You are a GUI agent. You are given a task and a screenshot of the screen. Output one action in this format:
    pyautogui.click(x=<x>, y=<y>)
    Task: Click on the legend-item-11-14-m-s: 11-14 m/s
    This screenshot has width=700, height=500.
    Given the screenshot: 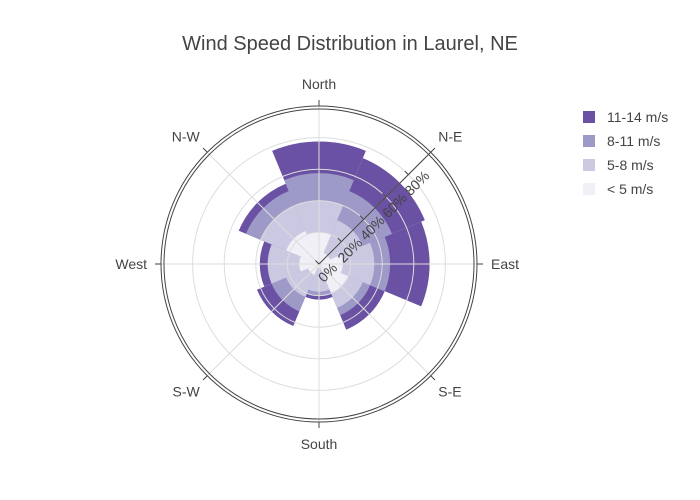 What is the action you would take?
    pyautogui.click(x=625, y=117)
    